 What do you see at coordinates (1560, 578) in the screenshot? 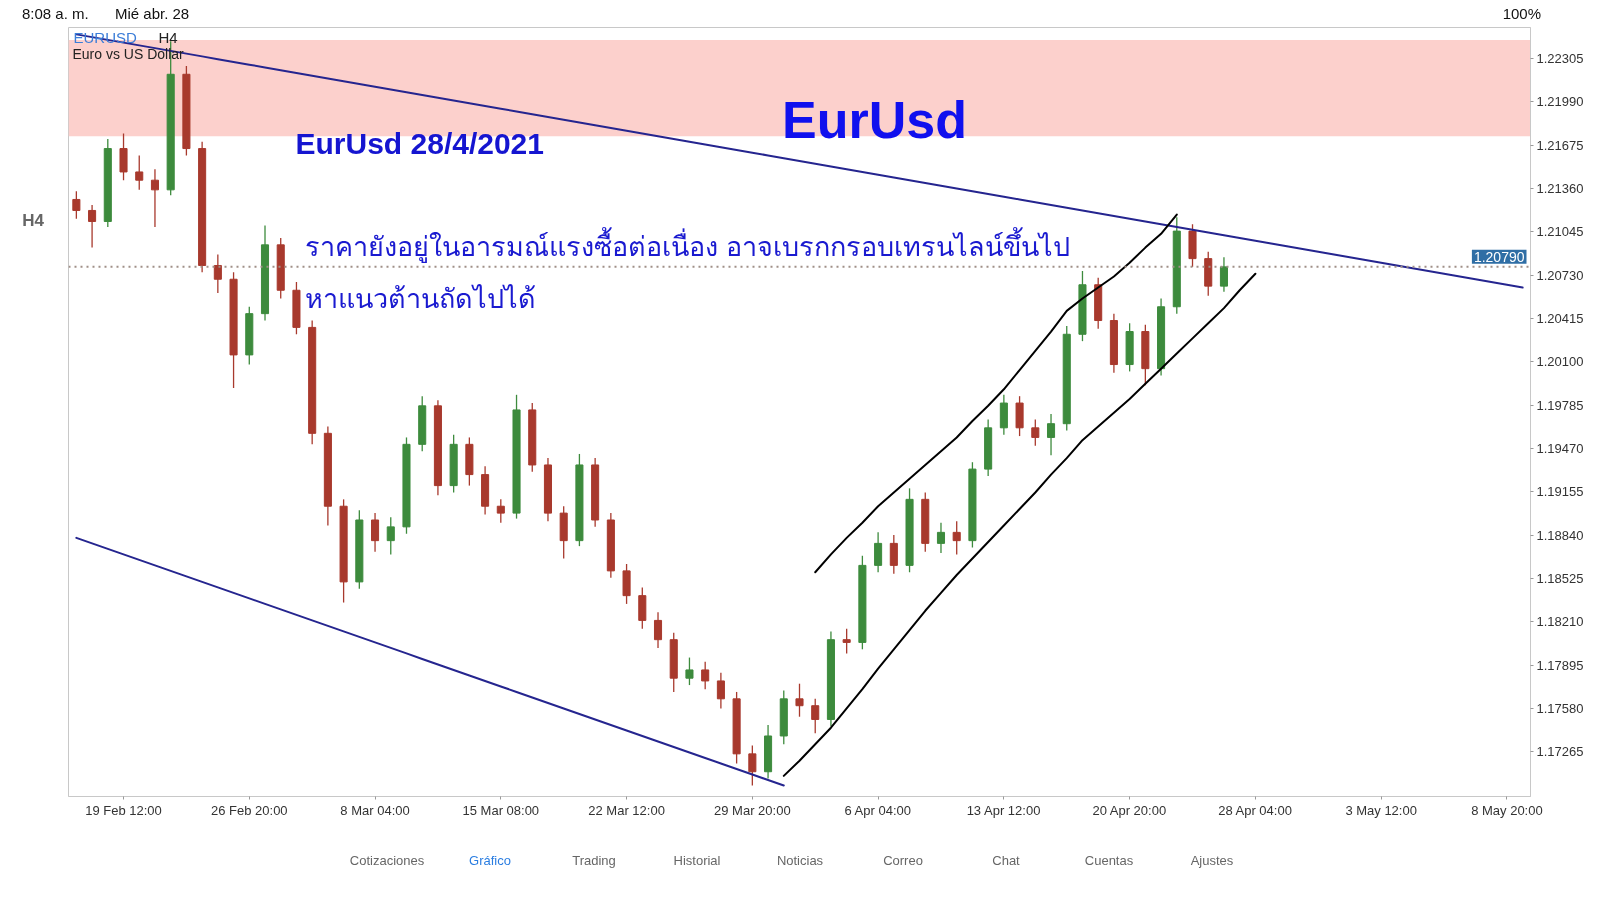
I see `y-tick-label: 1.18525` at bounding box center [1560, 578].